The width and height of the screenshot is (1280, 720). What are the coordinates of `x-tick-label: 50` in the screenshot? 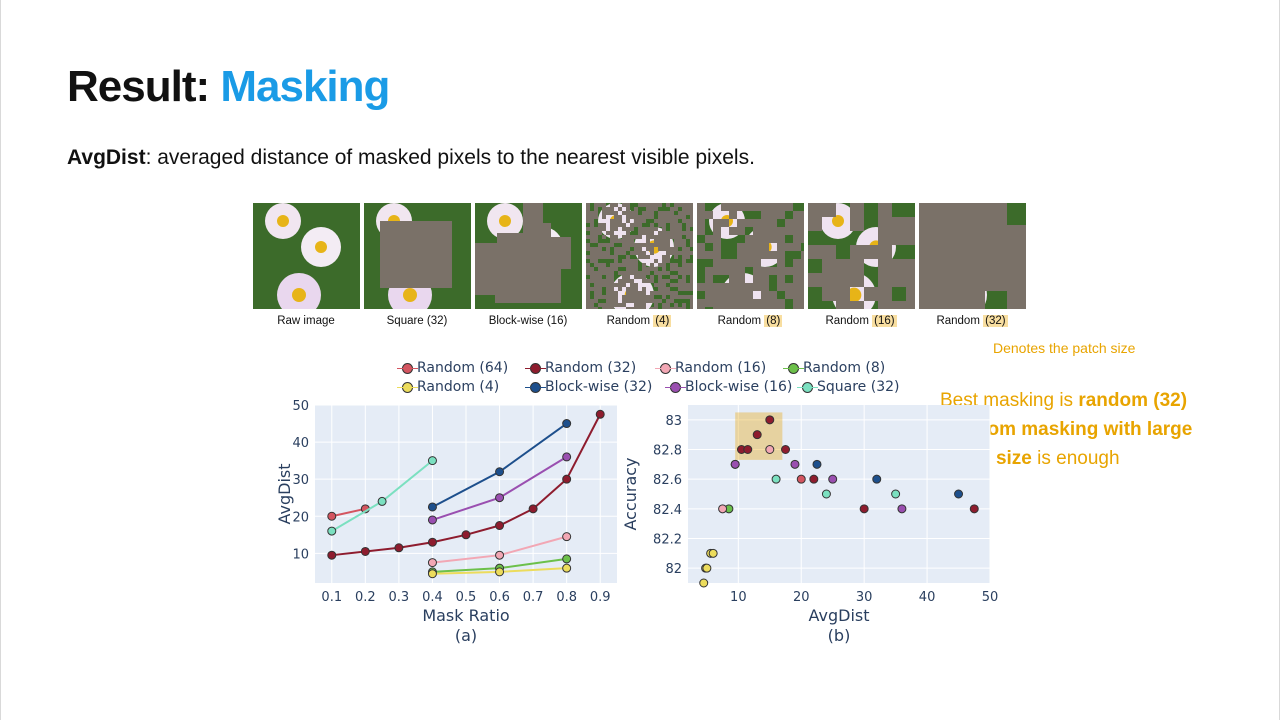 It's located at (990, 597).